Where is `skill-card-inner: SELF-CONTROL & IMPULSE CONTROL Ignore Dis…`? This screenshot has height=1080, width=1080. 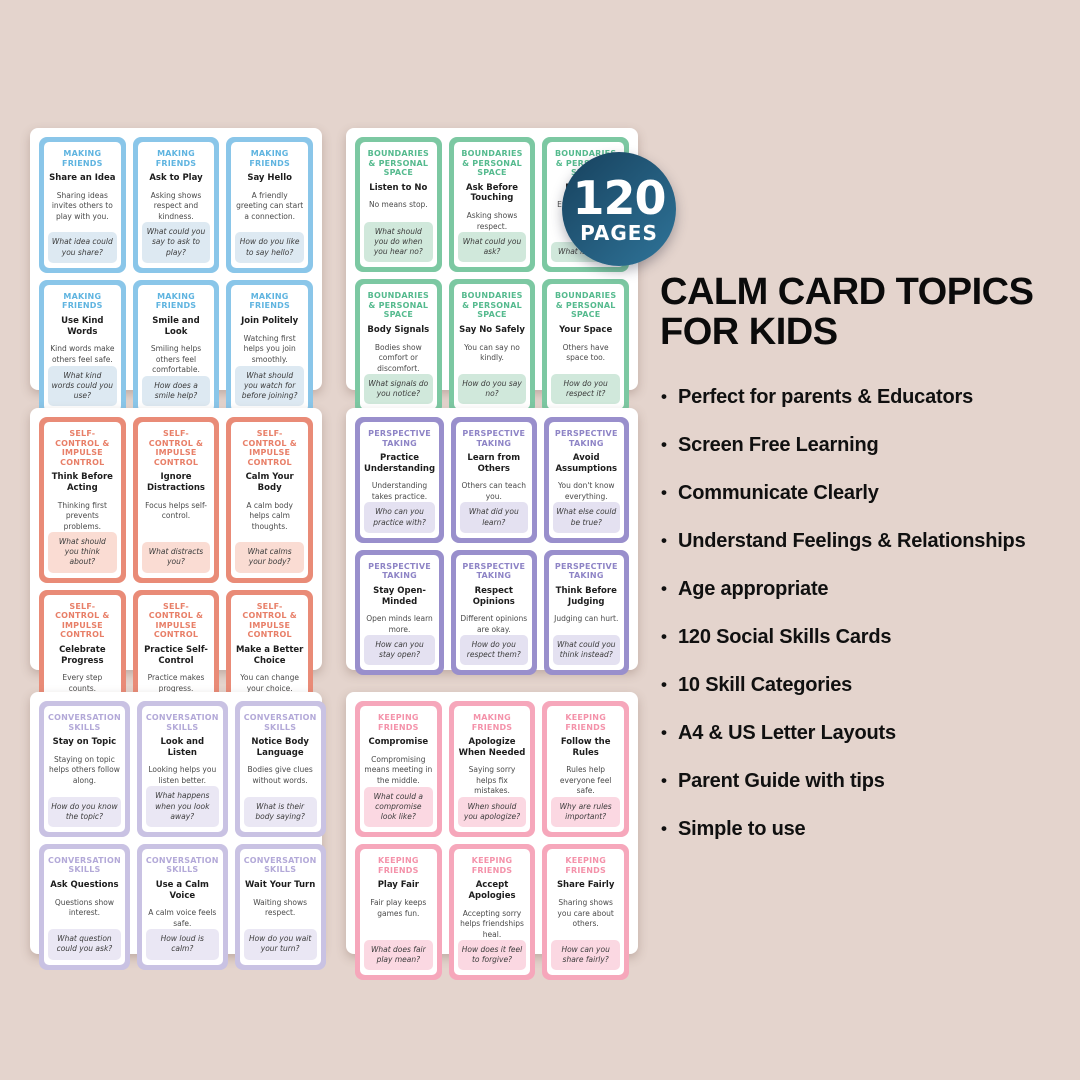
skill-card-inner: SELF-CONTROL & IMPULSE CONTROL Ignore Dis… is located at coordinates (176, 500).